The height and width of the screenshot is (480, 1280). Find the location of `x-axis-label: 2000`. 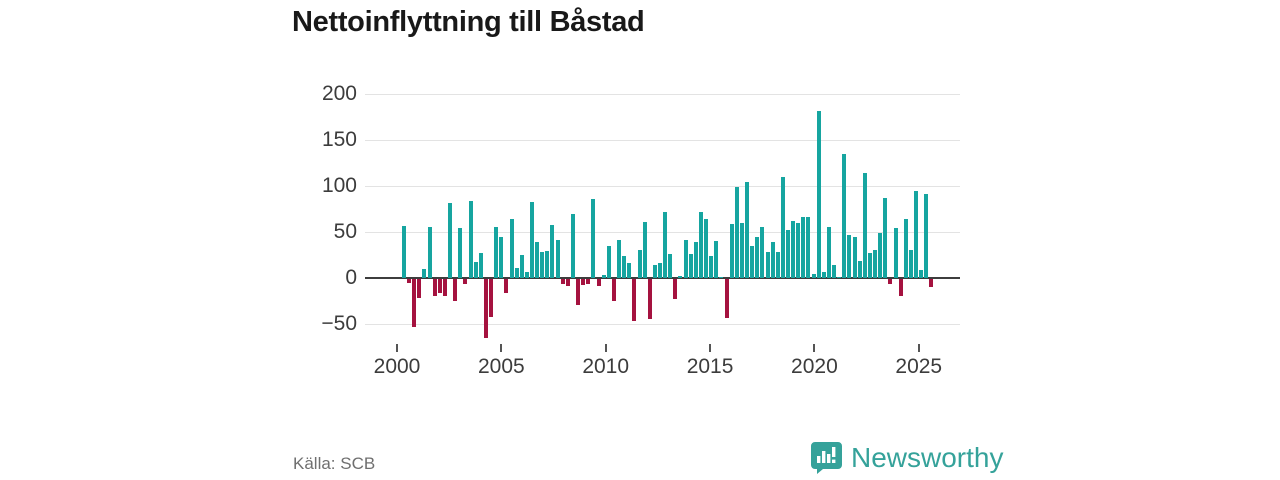

x-axis-label: 2000 is located at coordinates (397, 366).